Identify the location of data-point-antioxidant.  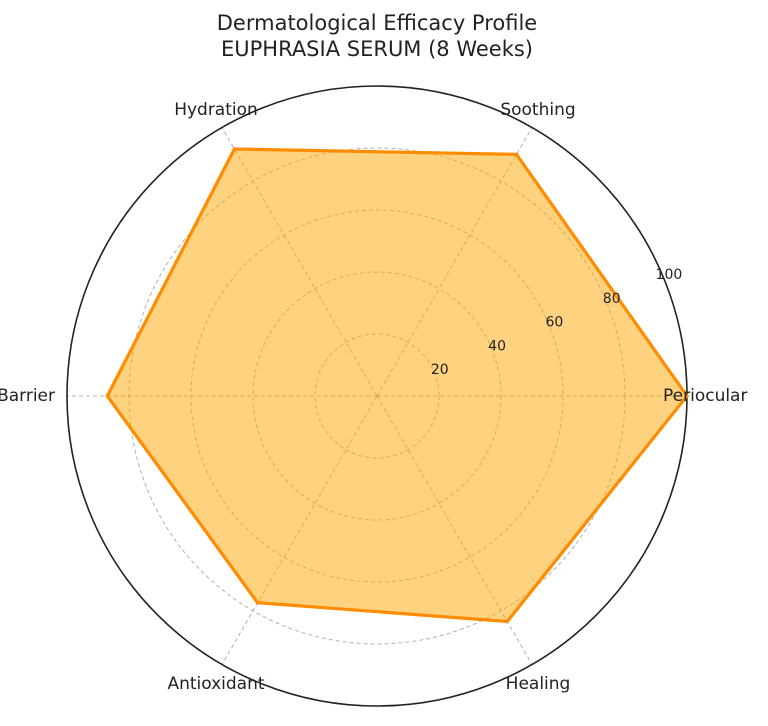
(258, 603).